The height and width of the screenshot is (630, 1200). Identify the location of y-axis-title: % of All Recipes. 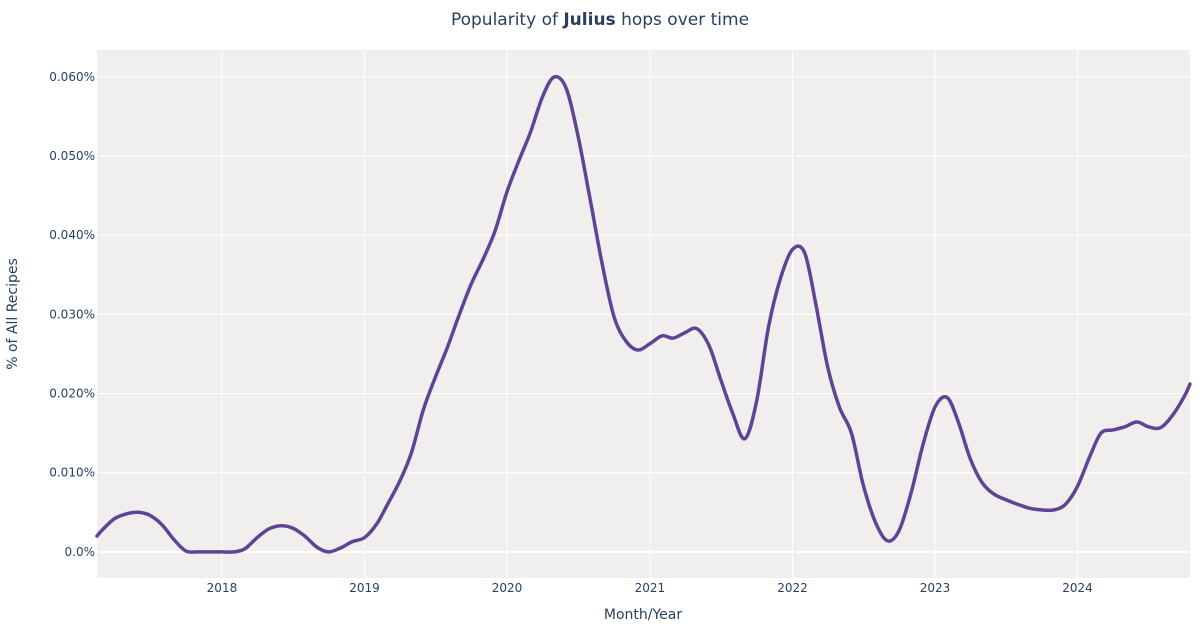
(13, 314).